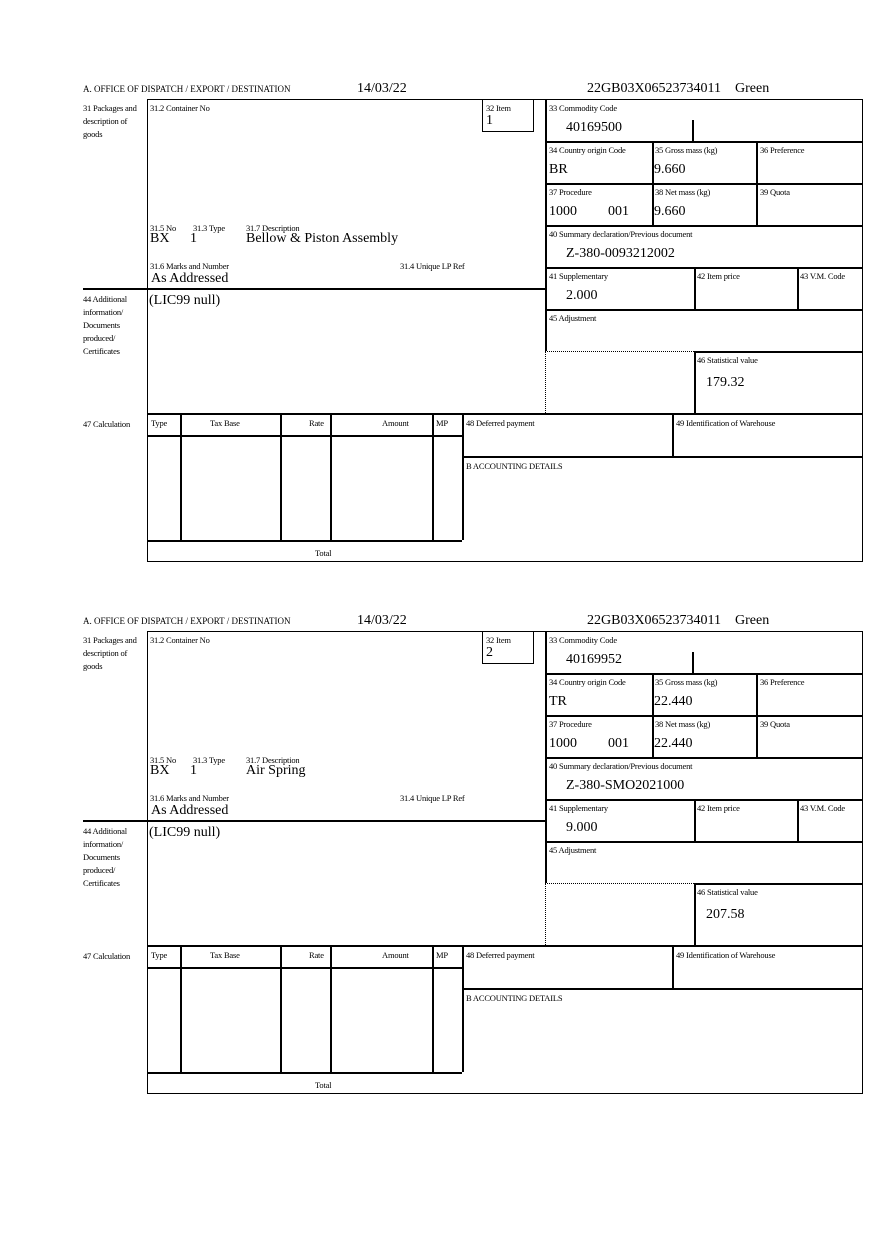 This screenshot has width=882, height=1250. What do you see at coordinates (594, 127) in the screenshot?
I see `commodity-code: 40169500` at bounding box center [594, 127].